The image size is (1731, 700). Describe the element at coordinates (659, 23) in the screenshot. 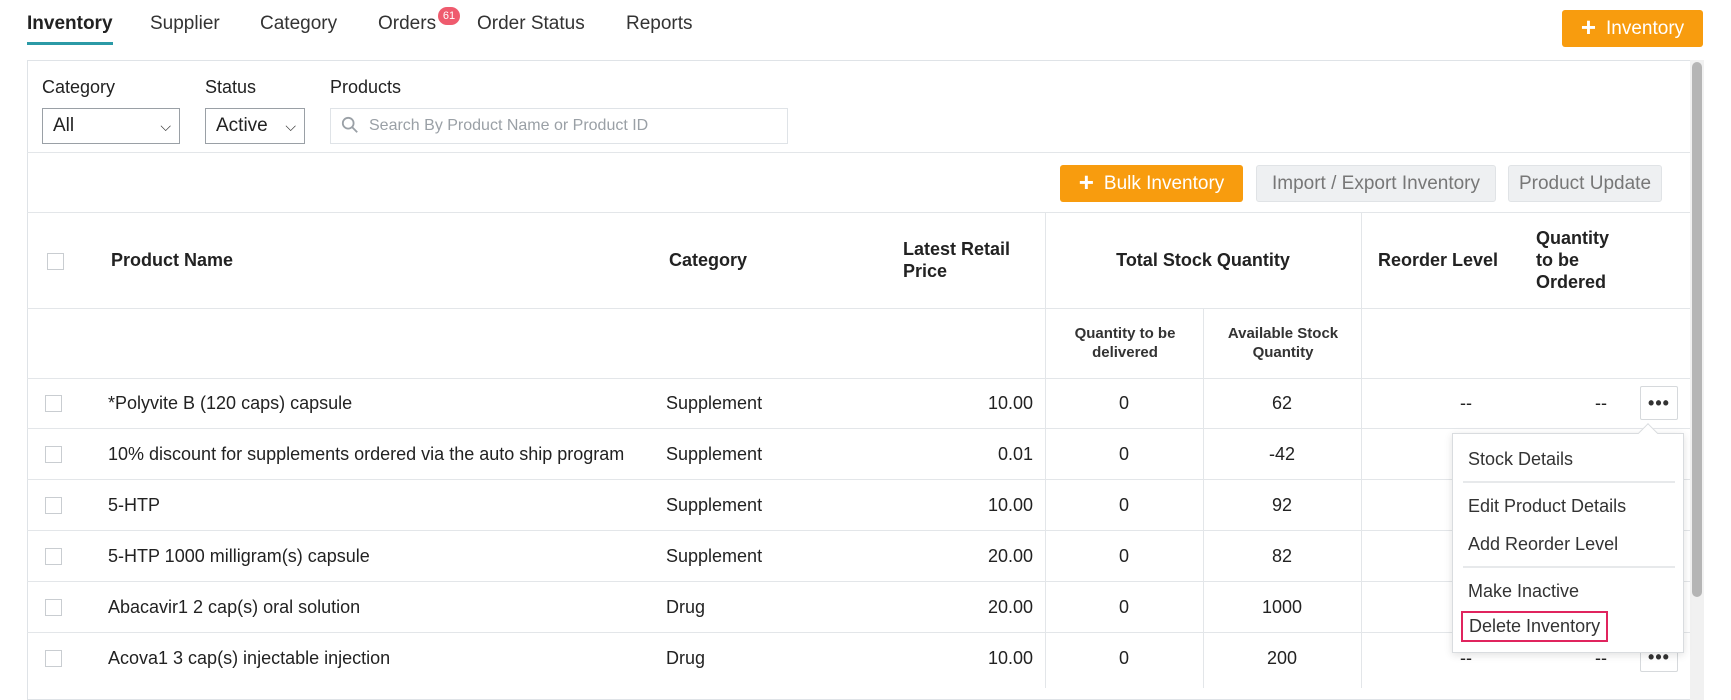

I see `tab-reports: Reports` at that location.